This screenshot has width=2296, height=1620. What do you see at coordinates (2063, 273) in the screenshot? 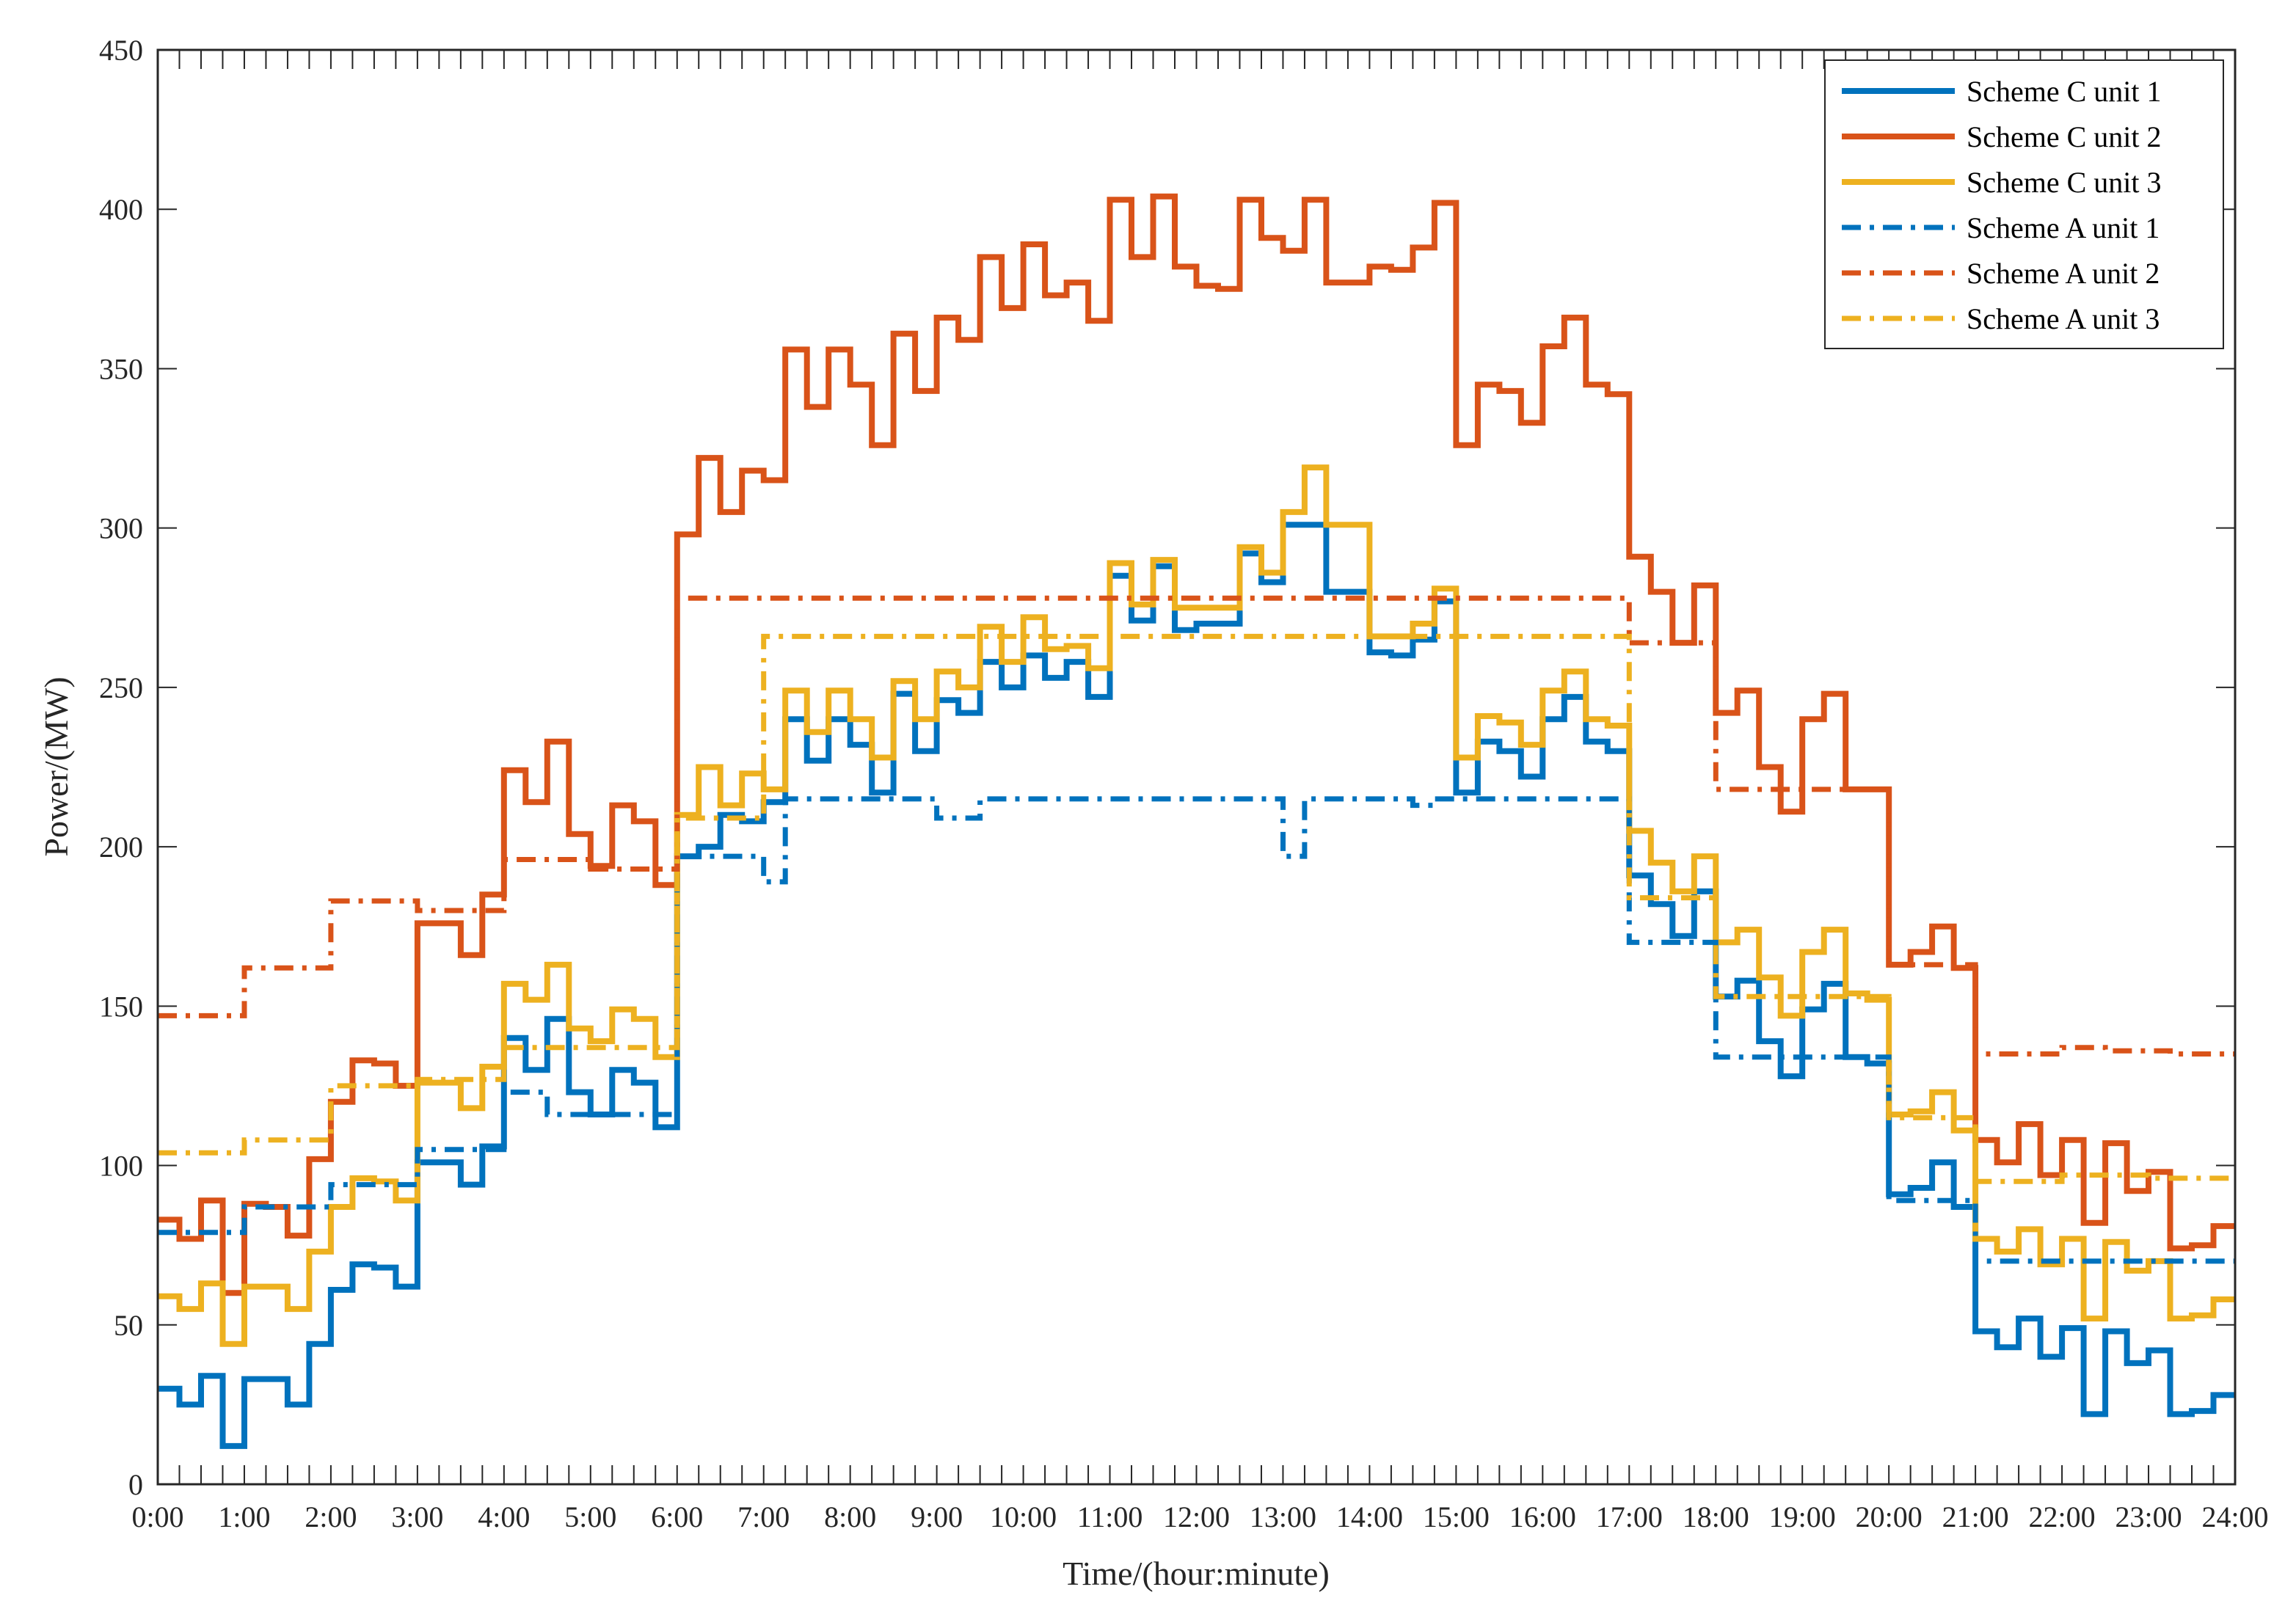
I see `legend-label: Scheme A unit 2` at bounding box center [2063, 273].